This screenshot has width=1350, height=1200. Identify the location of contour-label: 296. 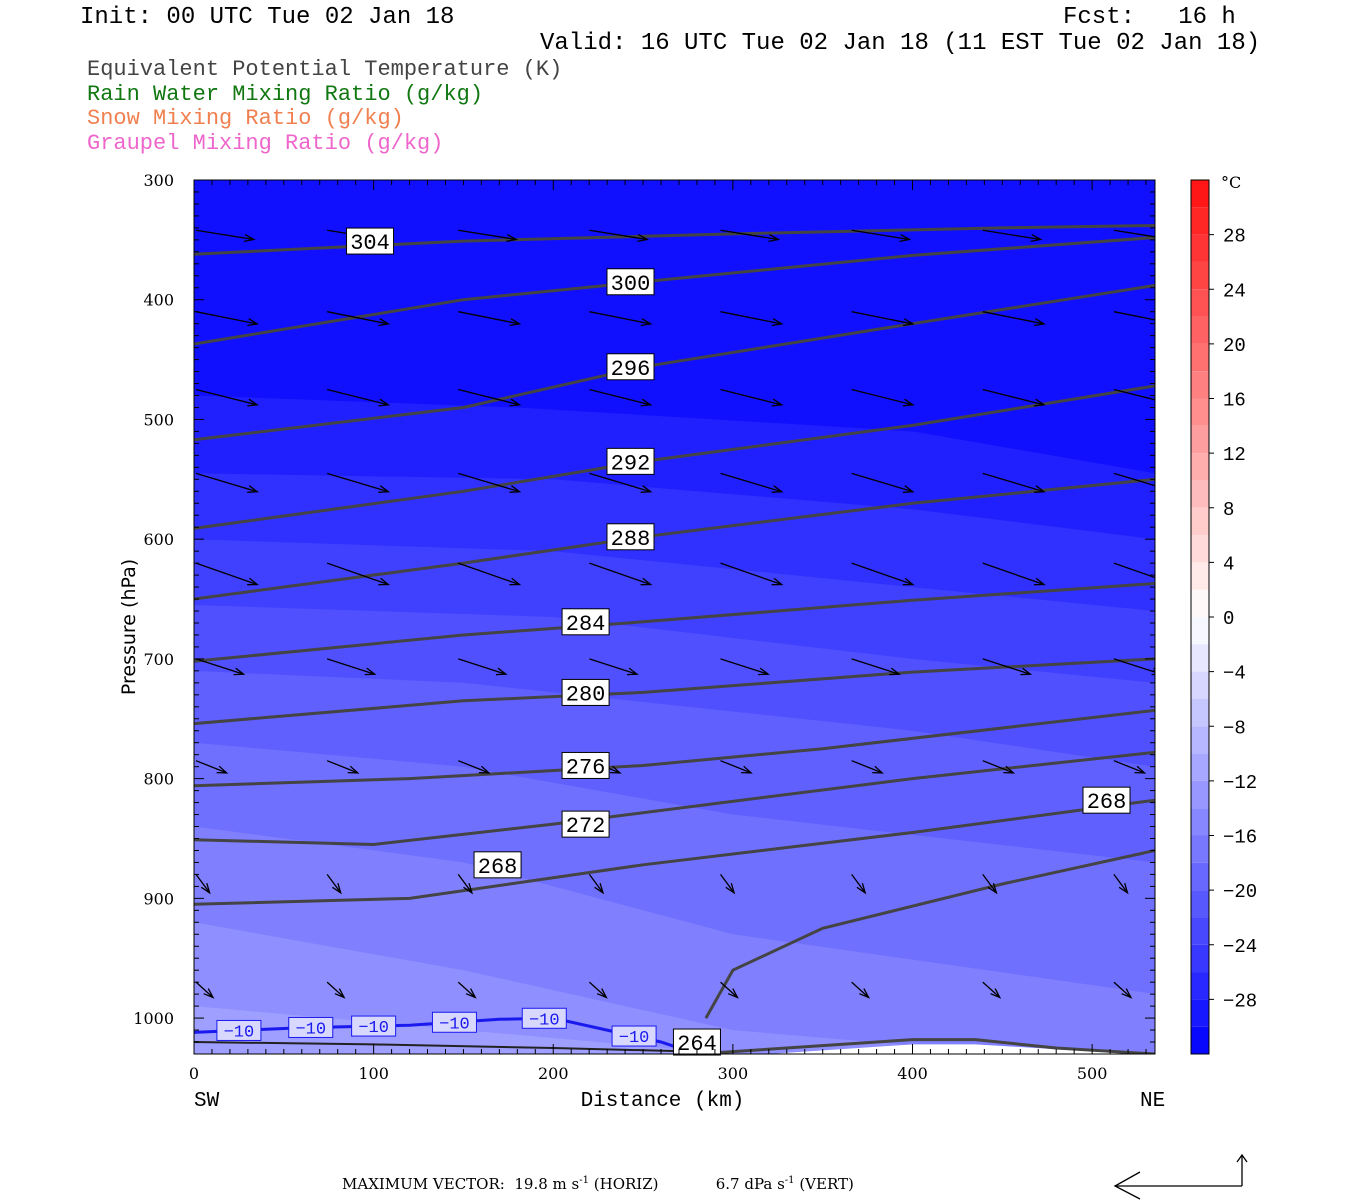
(631, 369).